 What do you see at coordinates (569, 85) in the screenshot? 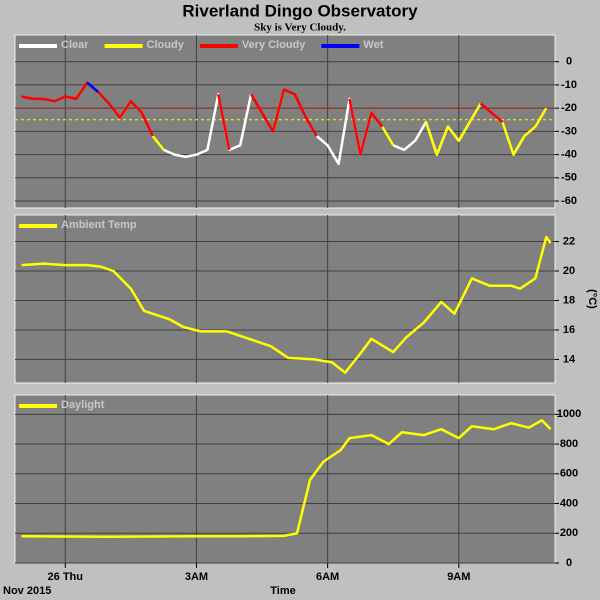
I see `y-tick-label: -10` at bounding box center [569, 85].